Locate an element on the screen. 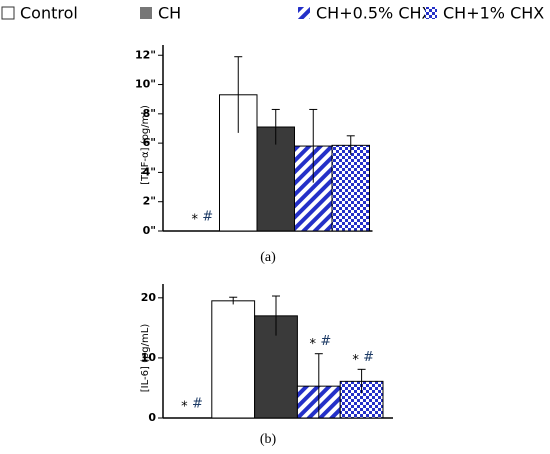  y-tick-label: 4" is located at coordinates (149, 171).